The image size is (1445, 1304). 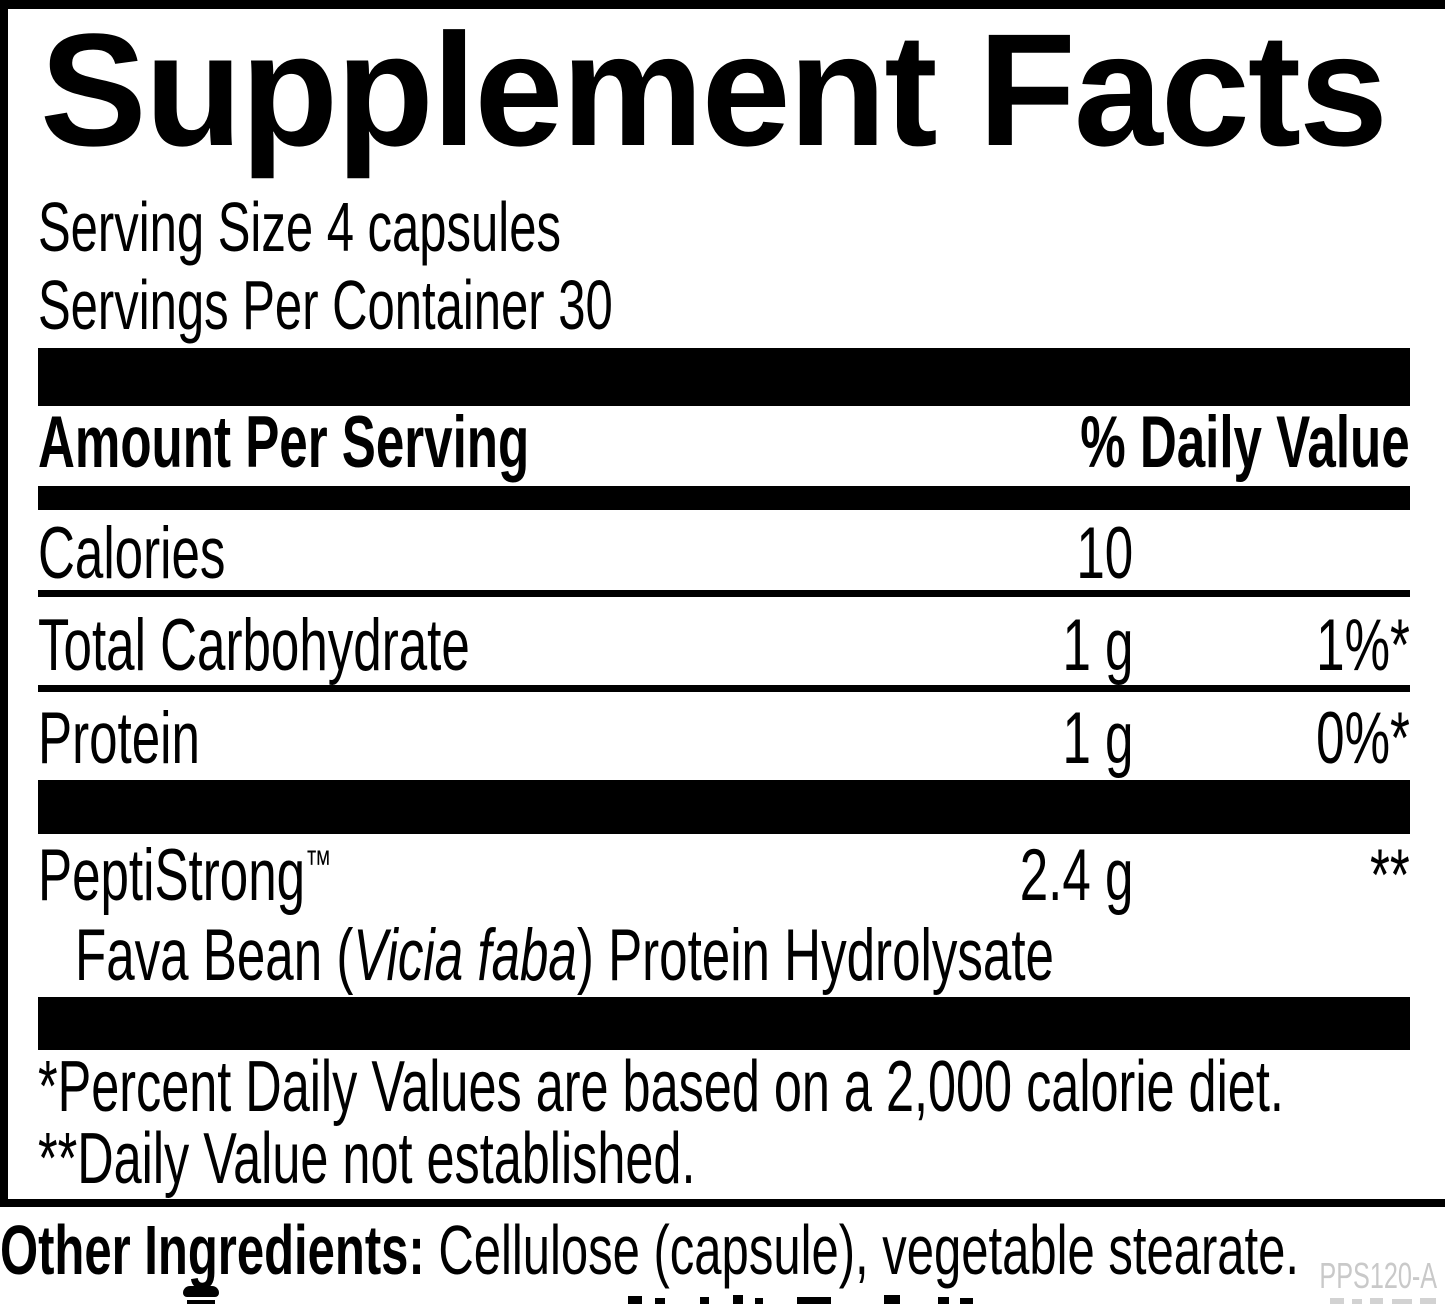 I want to click on label-border-left, so click(x=4, y=603).